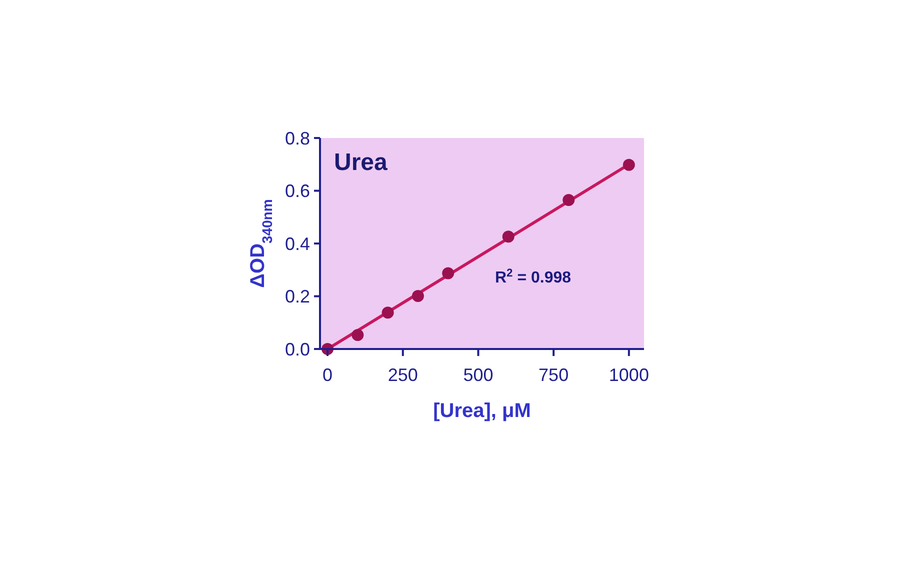 The image size is (912, 562). I want to click on x-tick-label: 250, so click(403, 375).